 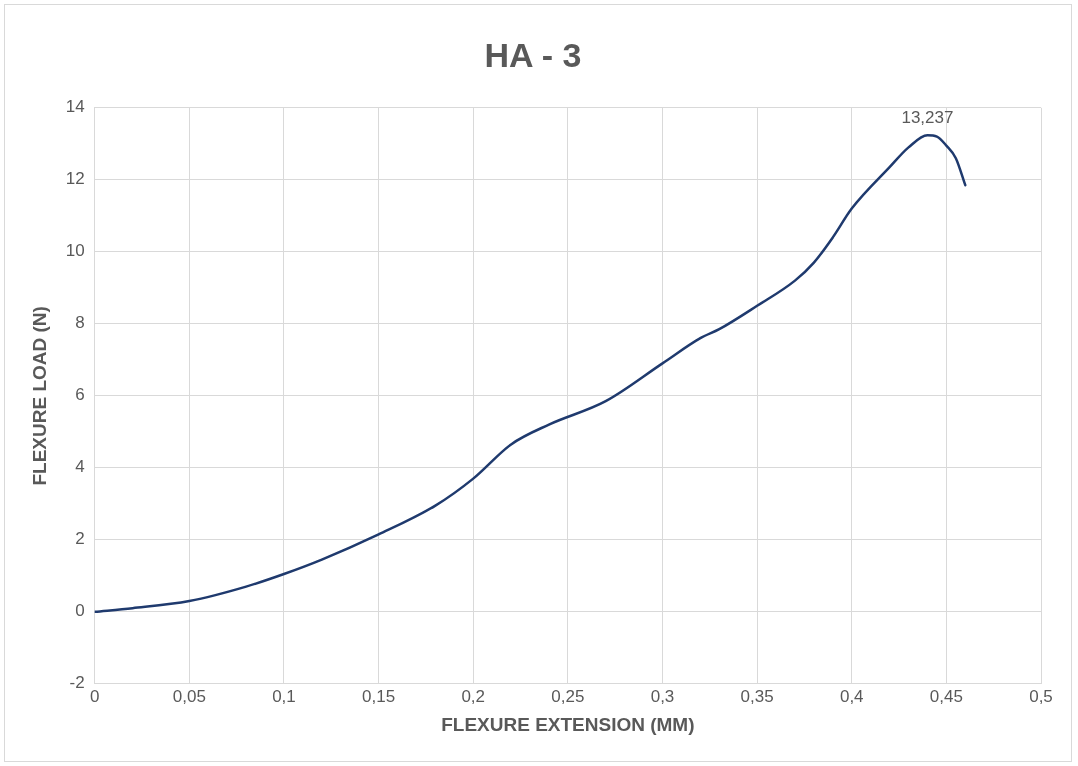 What do you see at coordinates (1041, 696) in the screenshot?
I see `x-tick-label: 0,5` at bounding box center [1041, 696].